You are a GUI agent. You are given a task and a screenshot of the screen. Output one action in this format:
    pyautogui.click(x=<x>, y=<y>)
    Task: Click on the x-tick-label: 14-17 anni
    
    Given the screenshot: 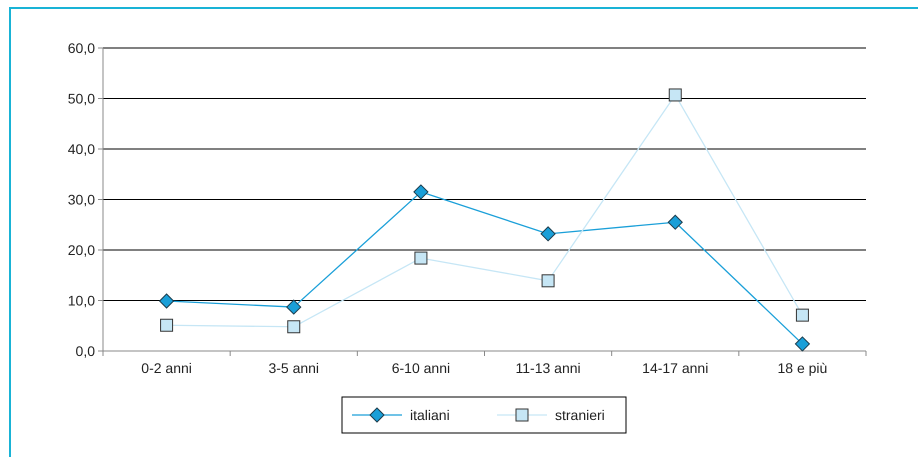 What is the action you would take?
    pyautogui.click(x=675, y=368)
    